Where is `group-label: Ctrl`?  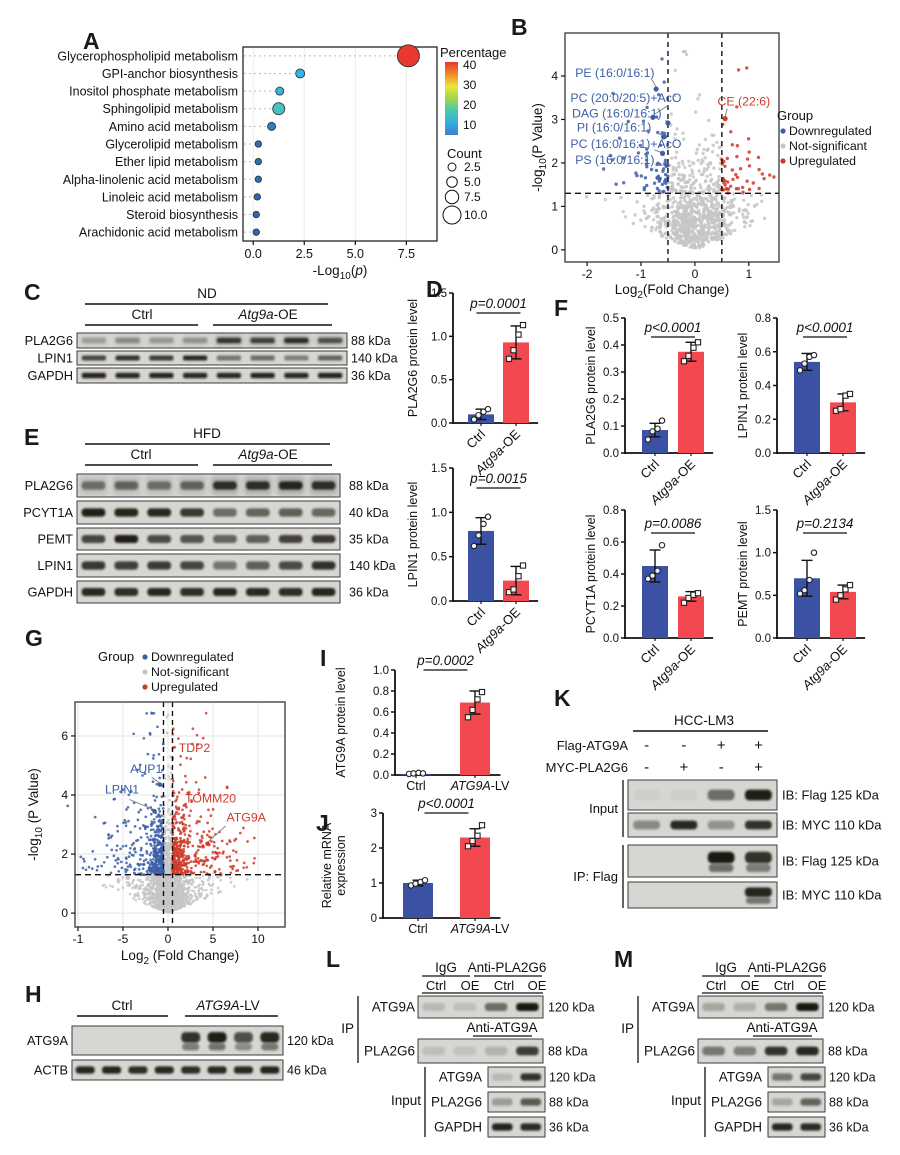 group-label: Ctrl is located at coordinates (122, 1005).